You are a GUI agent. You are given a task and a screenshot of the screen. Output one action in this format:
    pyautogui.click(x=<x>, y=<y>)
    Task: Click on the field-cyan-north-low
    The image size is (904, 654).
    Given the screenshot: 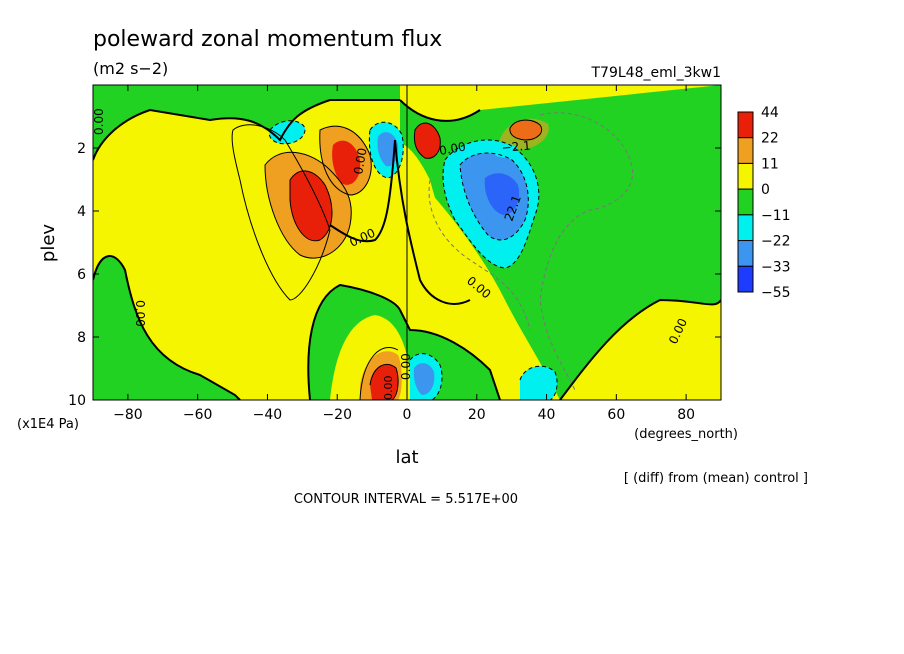 What is the action you would take?
    pyautogui.click(x=539, y=383)
    